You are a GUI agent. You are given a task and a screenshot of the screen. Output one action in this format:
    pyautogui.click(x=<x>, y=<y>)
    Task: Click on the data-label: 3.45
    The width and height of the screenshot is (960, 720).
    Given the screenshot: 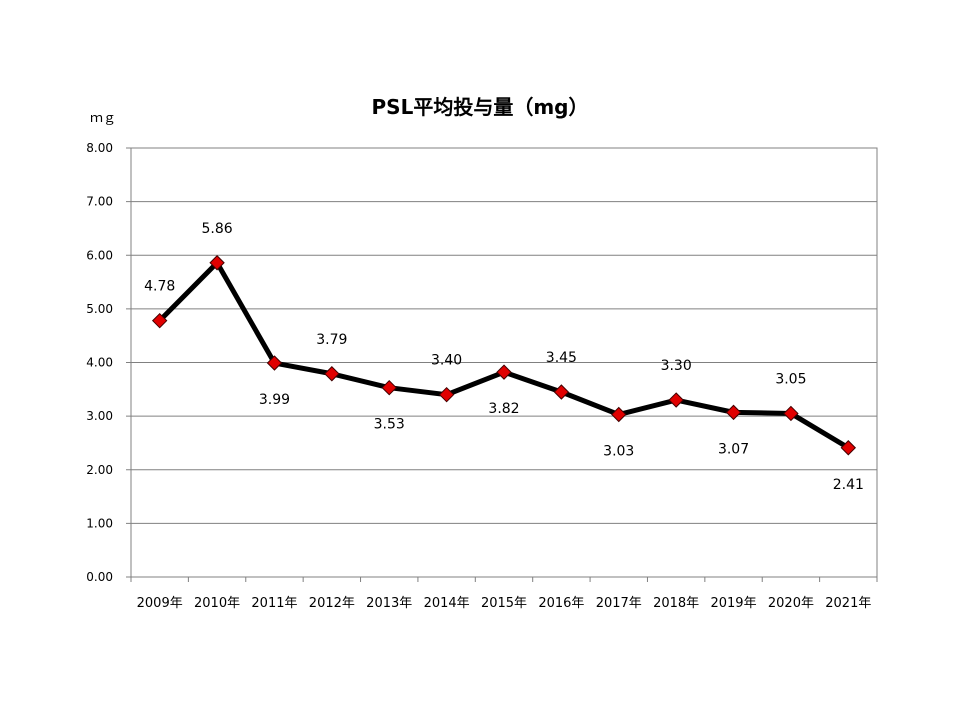 What is the action you would take?
    pyautogui.click(x=561, y=358)
    